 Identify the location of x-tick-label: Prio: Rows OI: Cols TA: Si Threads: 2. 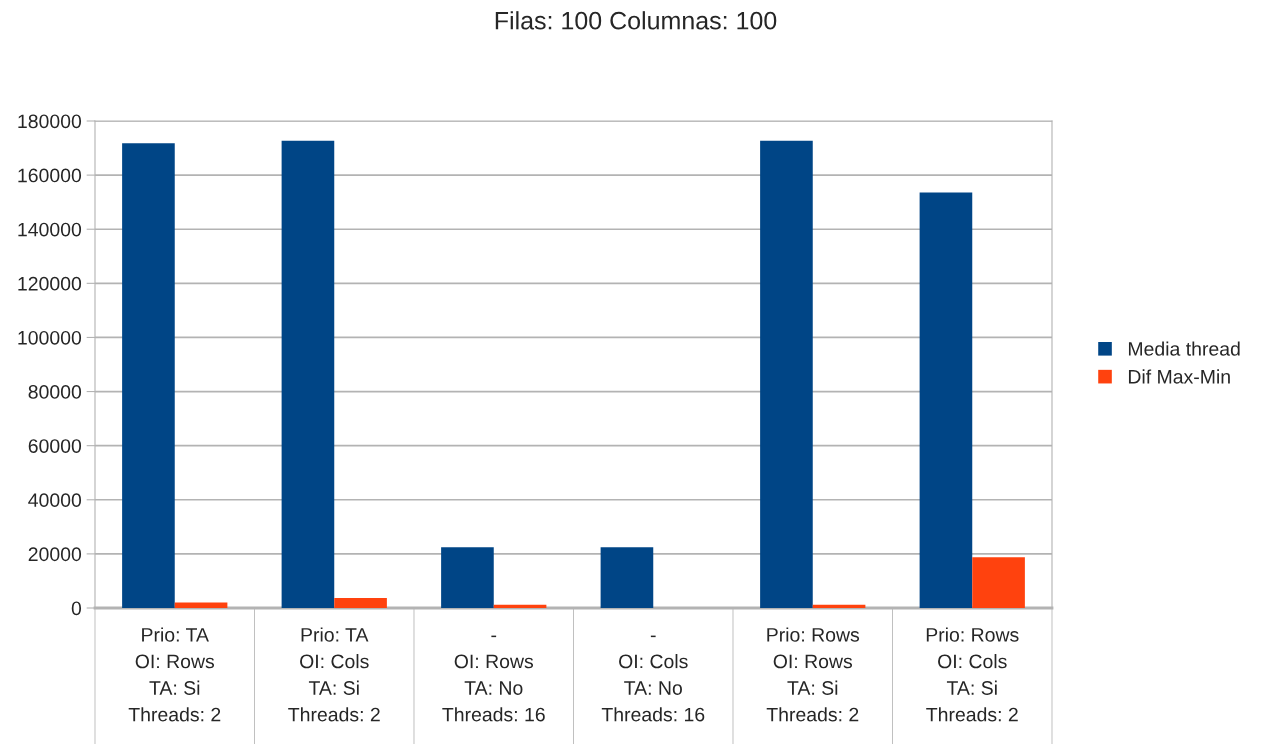
(972, 674).